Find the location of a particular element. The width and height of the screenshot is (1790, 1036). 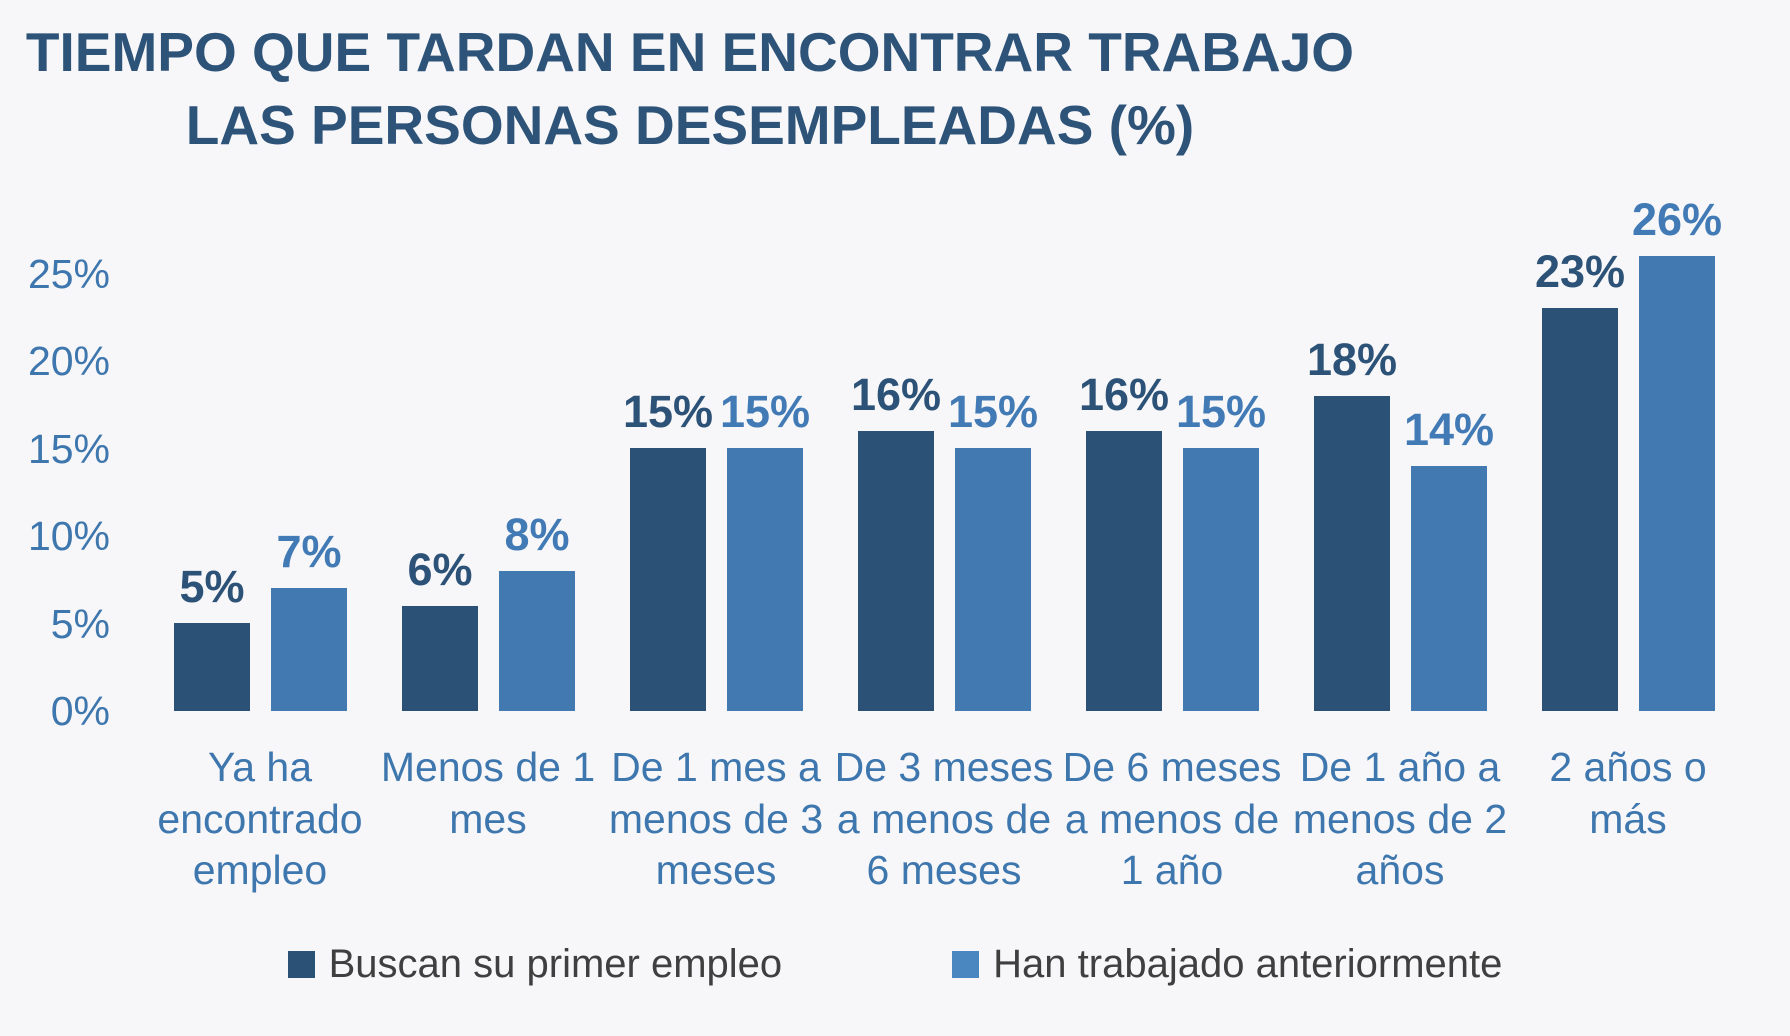

value-label: 26% is located at coordinates (1677, 219).